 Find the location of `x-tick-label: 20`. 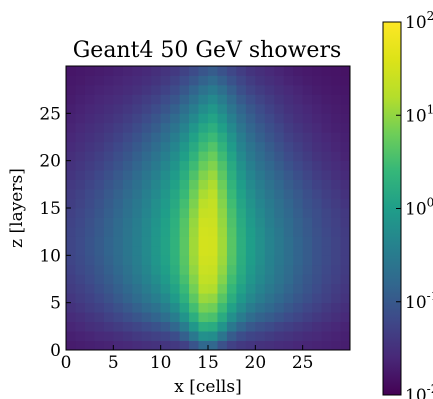

x-tick-label: 20 is located at coordinates (256, 363).